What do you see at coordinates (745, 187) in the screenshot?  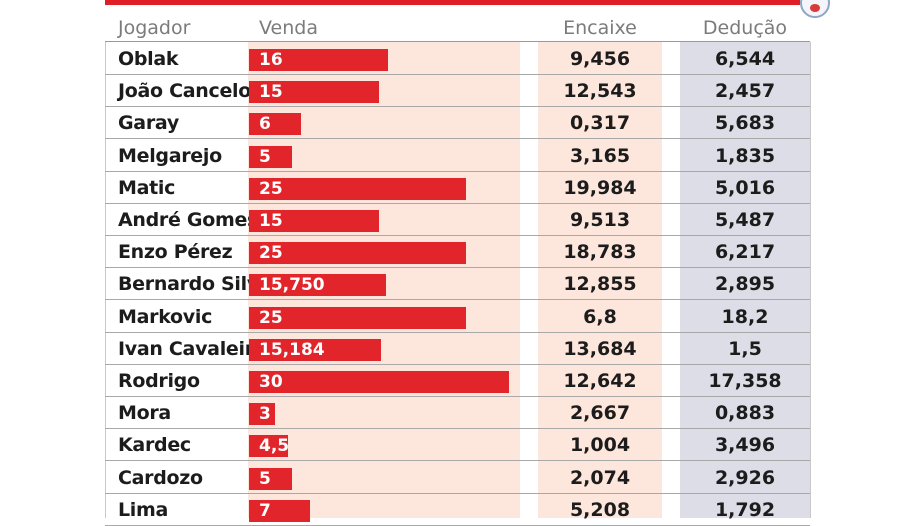 I see `deduction-value: 5,016` at bounding box center [745, 187].